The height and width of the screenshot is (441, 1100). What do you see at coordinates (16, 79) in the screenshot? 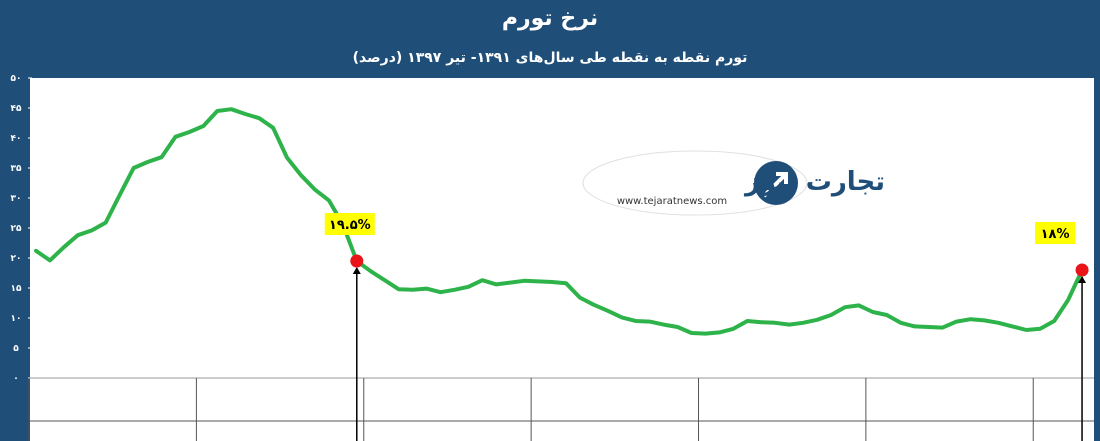
I see `y-tick-label: ۵۰` at bounding box center [16, 79].